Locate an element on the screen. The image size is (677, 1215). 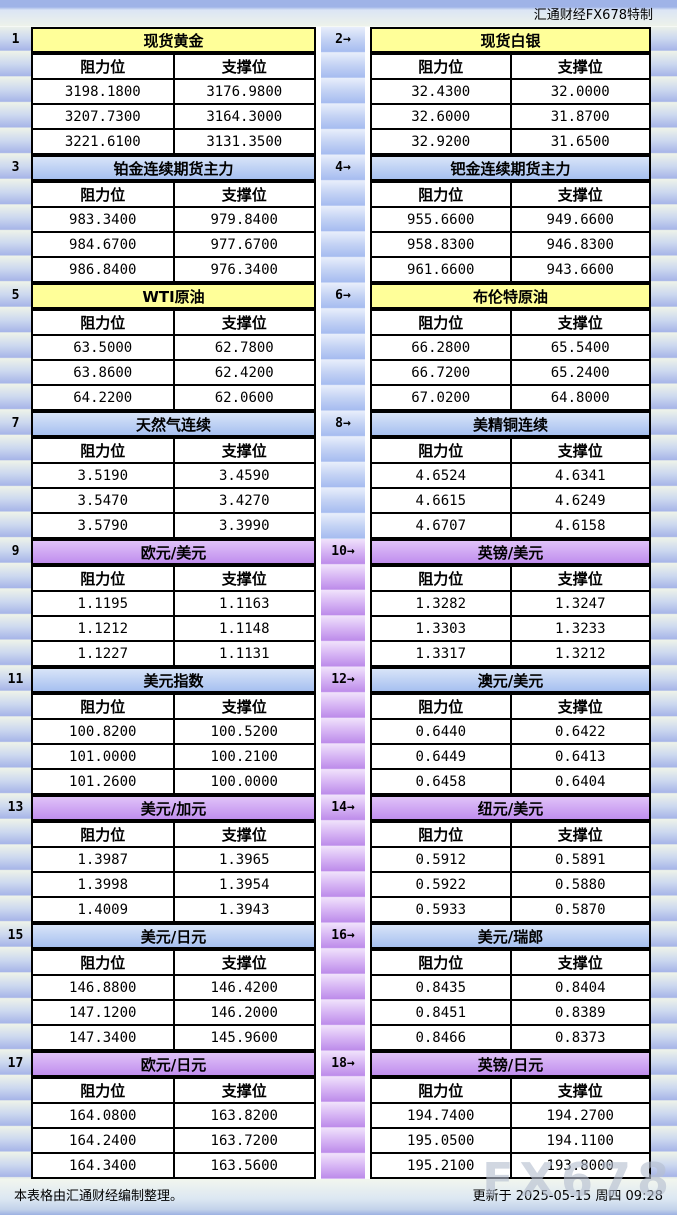
support-value: 193.8000 is located at coordinates (579, 1165).